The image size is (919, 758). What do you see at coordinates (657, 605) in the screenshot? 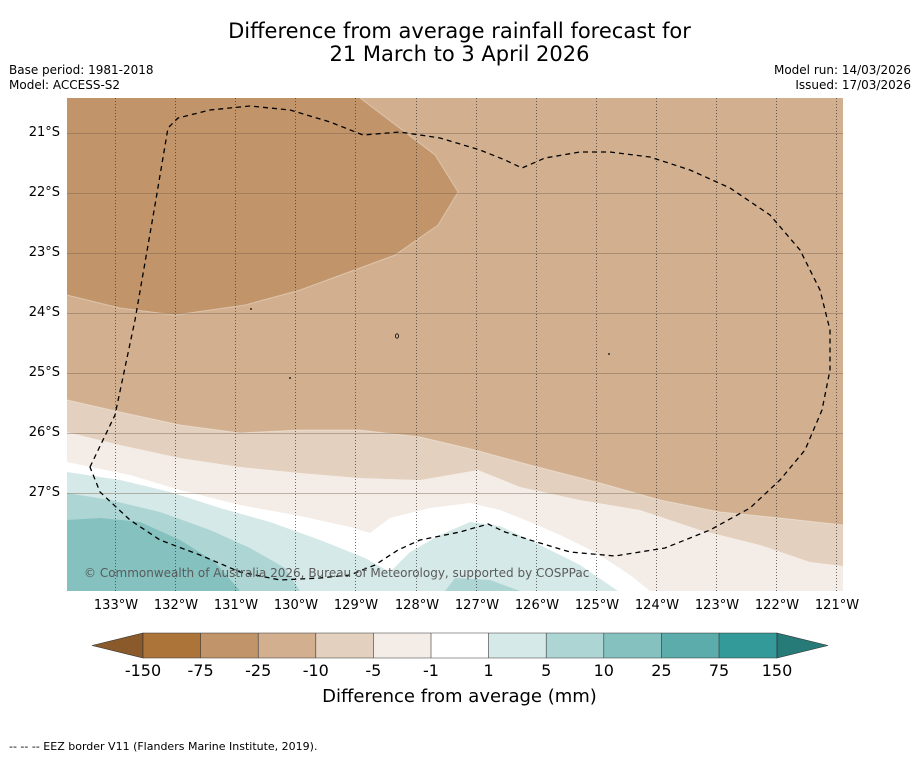
I see `lon-label-124w: 124°W` at bounding box center [657, 605].